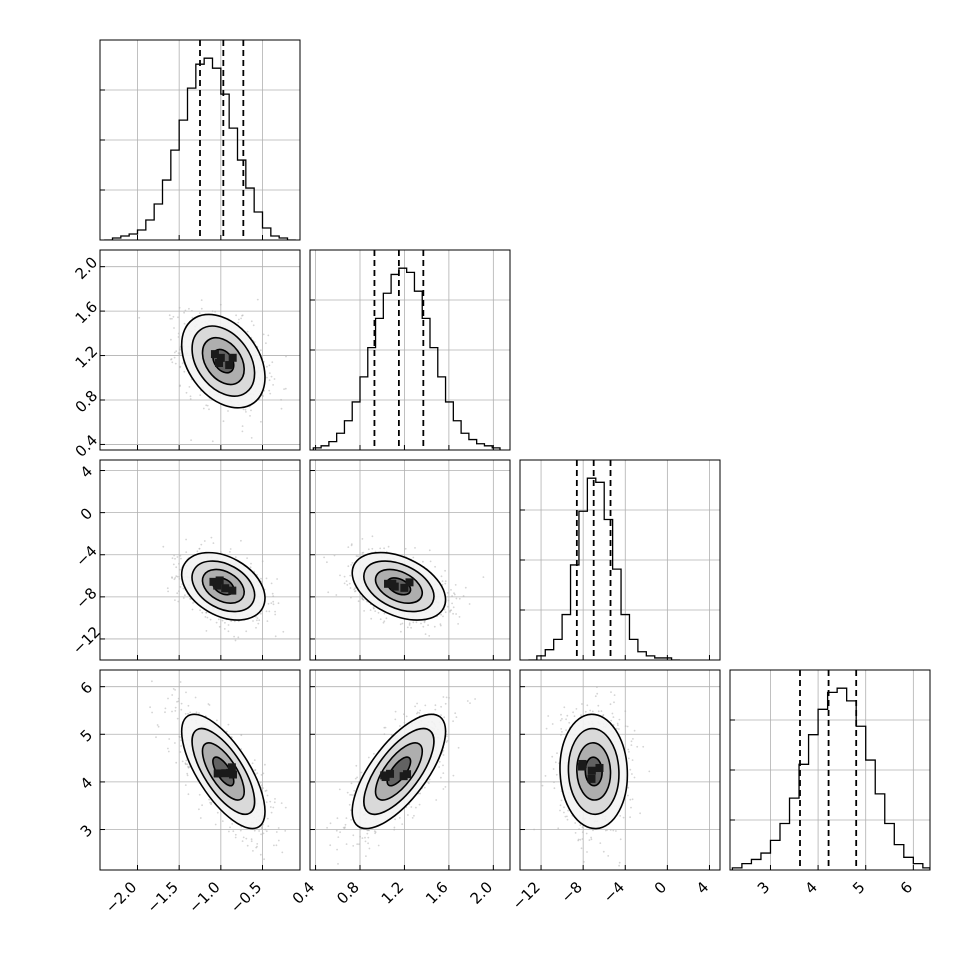 Image resolution: width=970 pixels, height=970 pixels. Describe the element at coordinates (409, 582) in the screenshot. I see `density-core-cell` at that location.